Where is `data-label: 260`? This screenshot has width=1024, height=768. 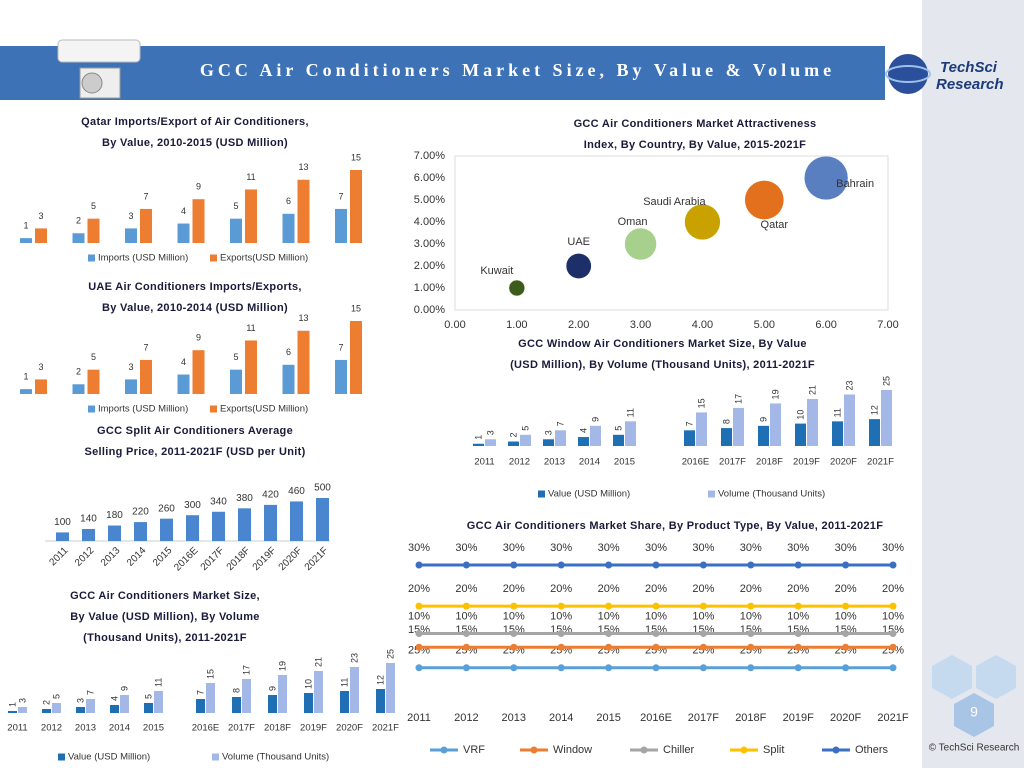 data-label: 260 is located at coordinates (166, 508).